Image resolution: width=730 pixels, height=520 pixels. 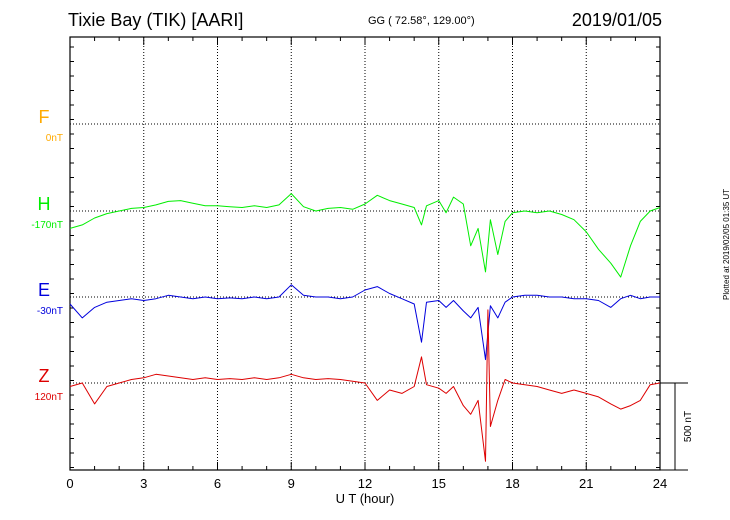 What do you see at coordinates (44, 117) in the screenshot?
I see `component-label-F: F` at bounding box center [44, 117].